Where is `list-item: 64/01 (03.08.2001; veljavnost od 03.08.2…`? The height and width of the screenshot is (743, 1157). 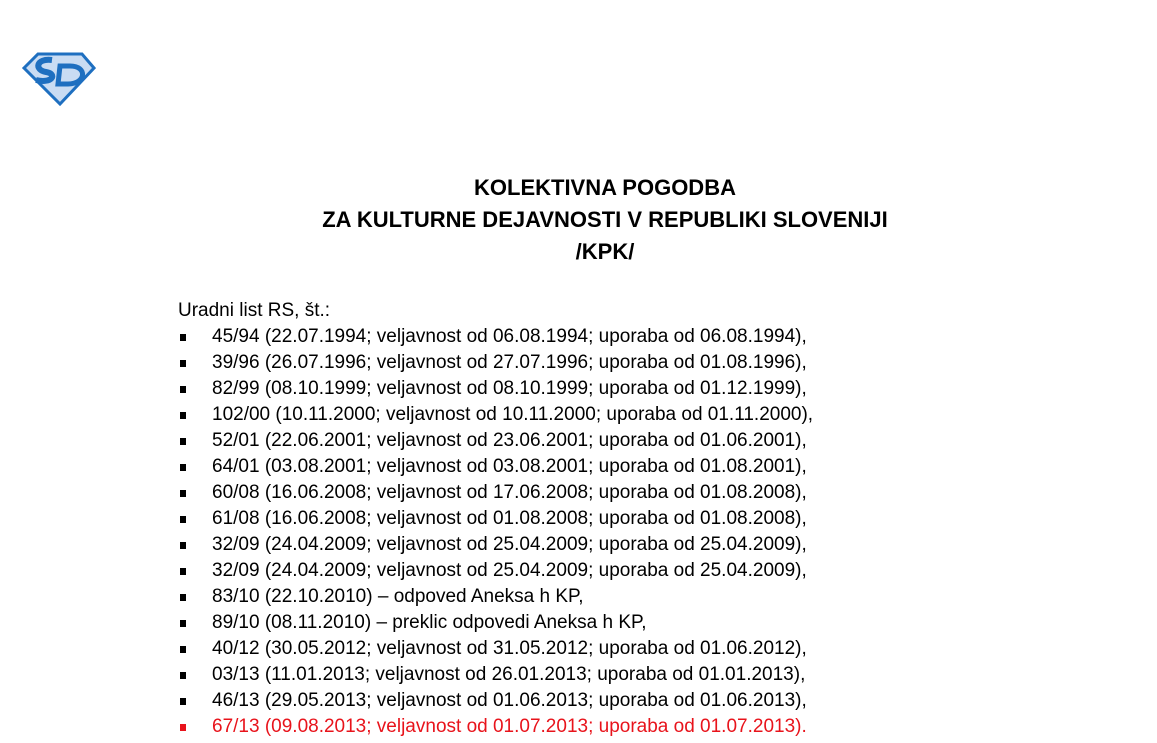 list-item: 64/01 (03.08.2001; veljavnost od 03.08.2… is located at coordinates (495, 467).